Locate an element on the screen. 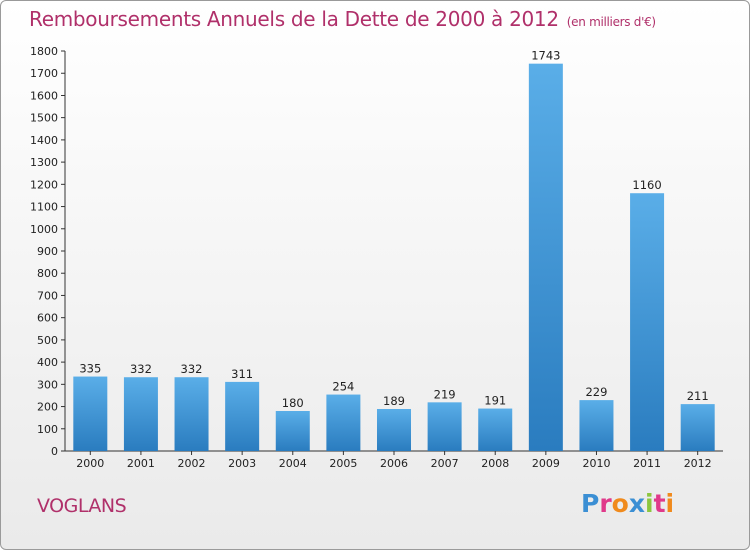 Image resolution: width=750 pixels, height=550 pixels. bar-2004 is located at coordinates (292, 431).